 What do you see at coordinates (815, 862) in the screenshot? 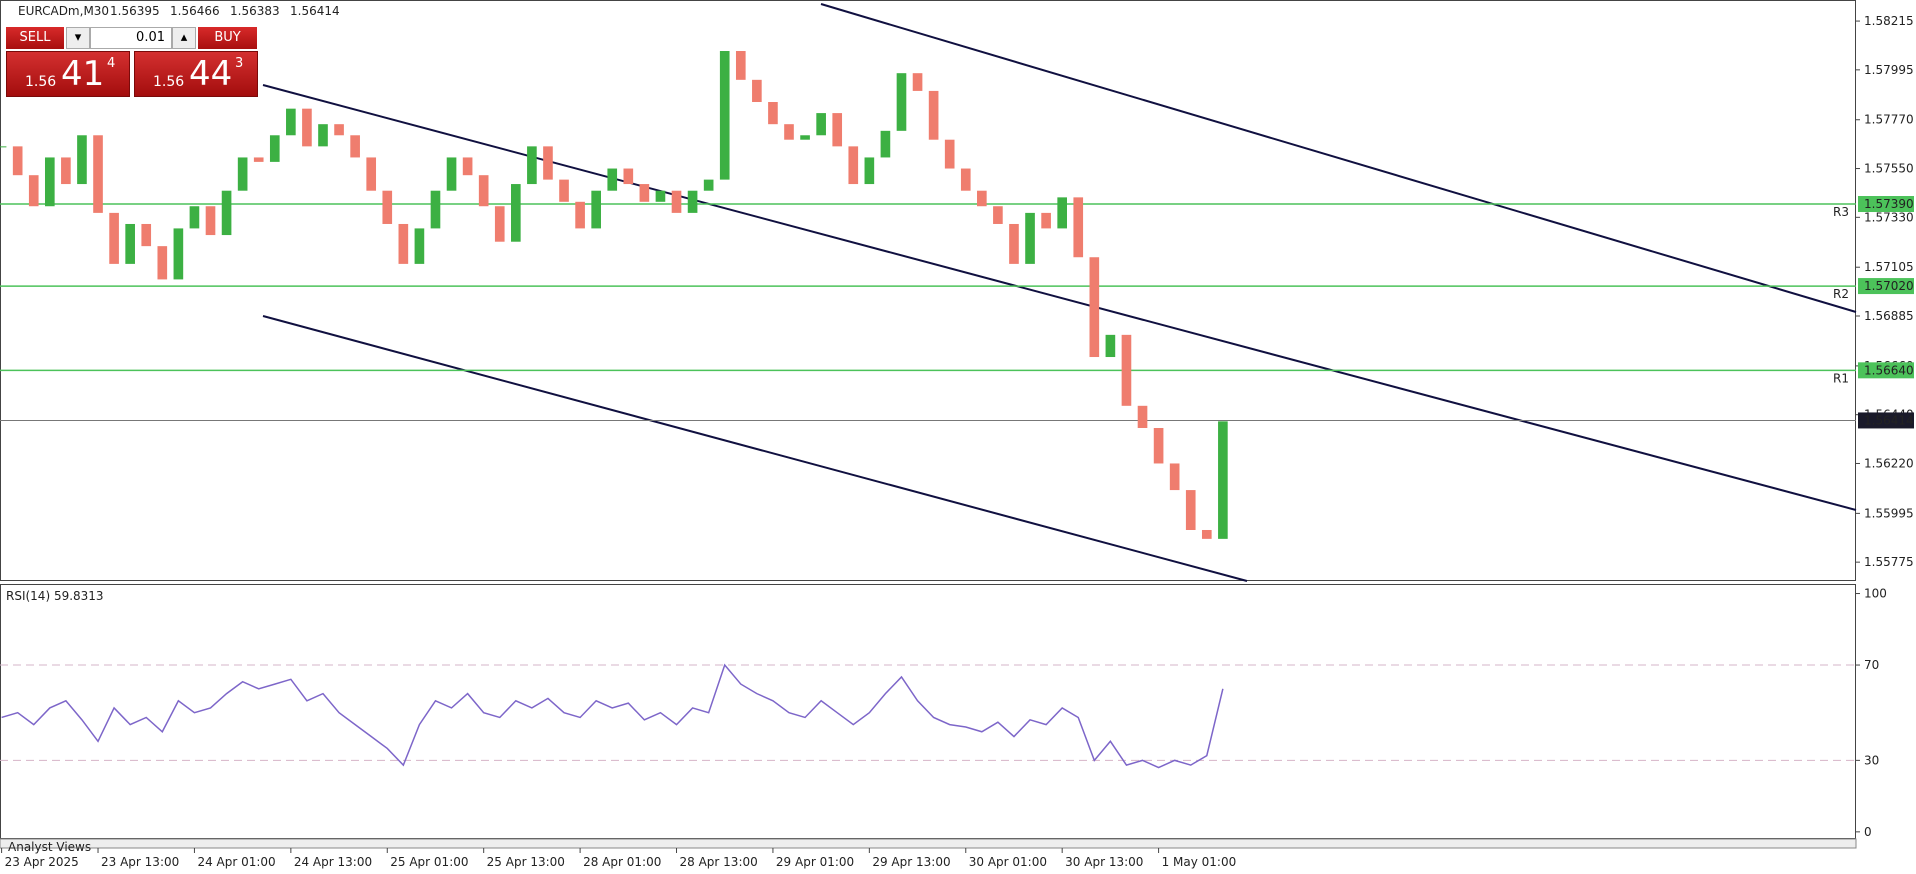
I see `x-tick-label: 29 Apr 01:00` at bounding box center [815, 862].